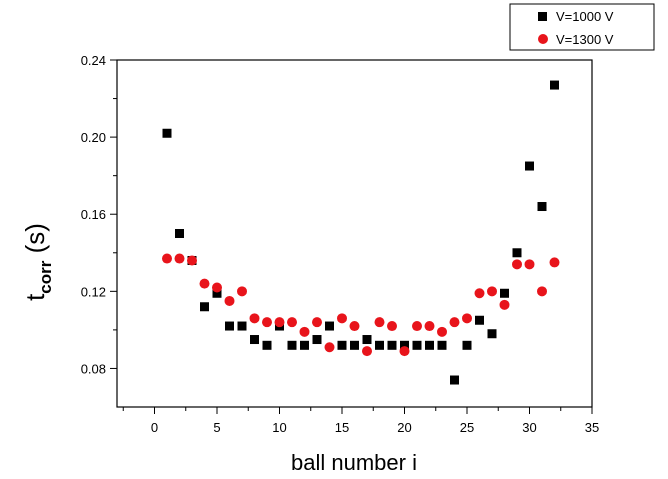 This screenshot has width=668, height=479. I want to click on legend: V=1000 V V=1300 V, so click(582, 27).